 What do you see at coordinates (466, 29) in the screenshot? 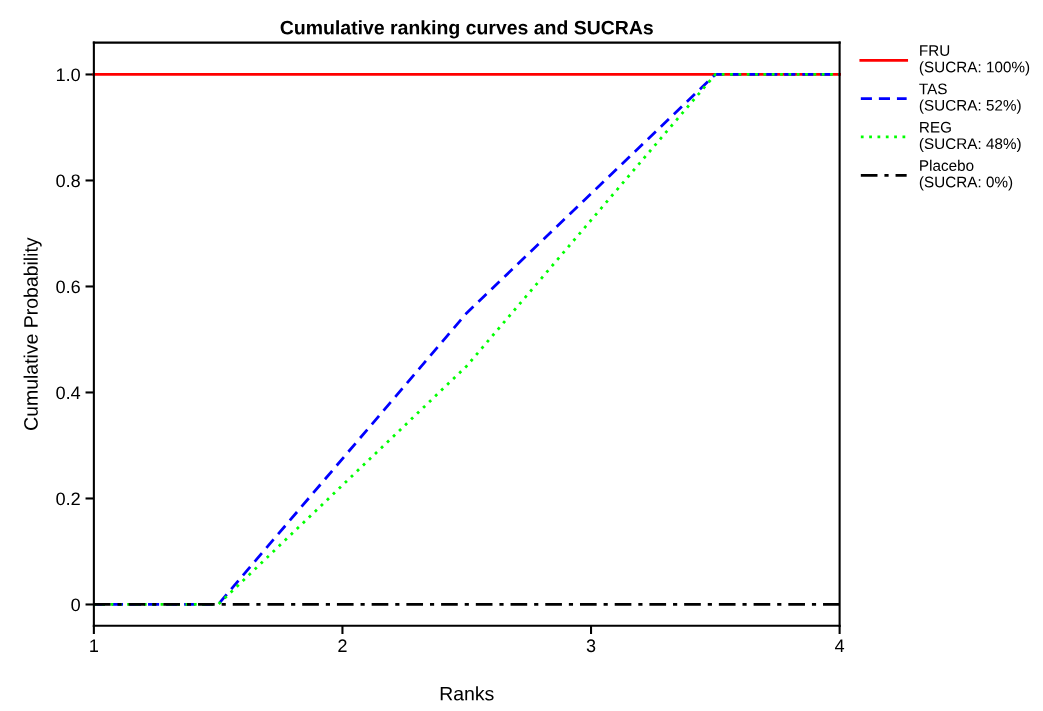
I see `chart-title: Cumulative ranking curves and SUCRAs` at bounding box center [466, 29].